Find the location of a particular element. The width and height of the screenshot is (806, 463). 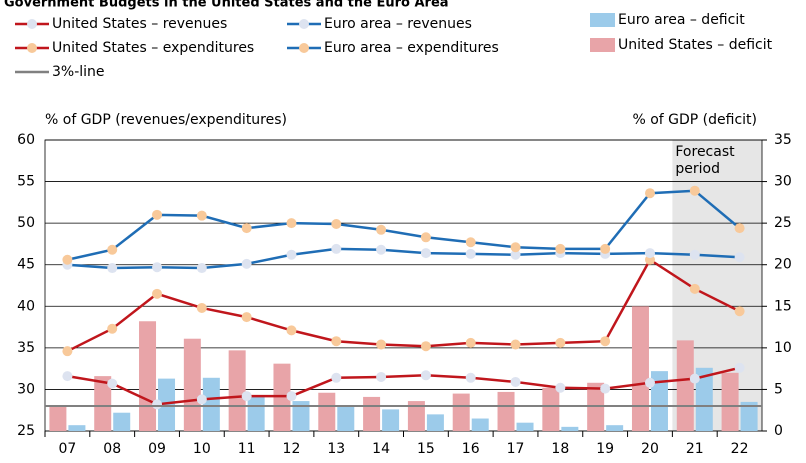

x-tick-label: 08 is located at coordinates (112, 449).